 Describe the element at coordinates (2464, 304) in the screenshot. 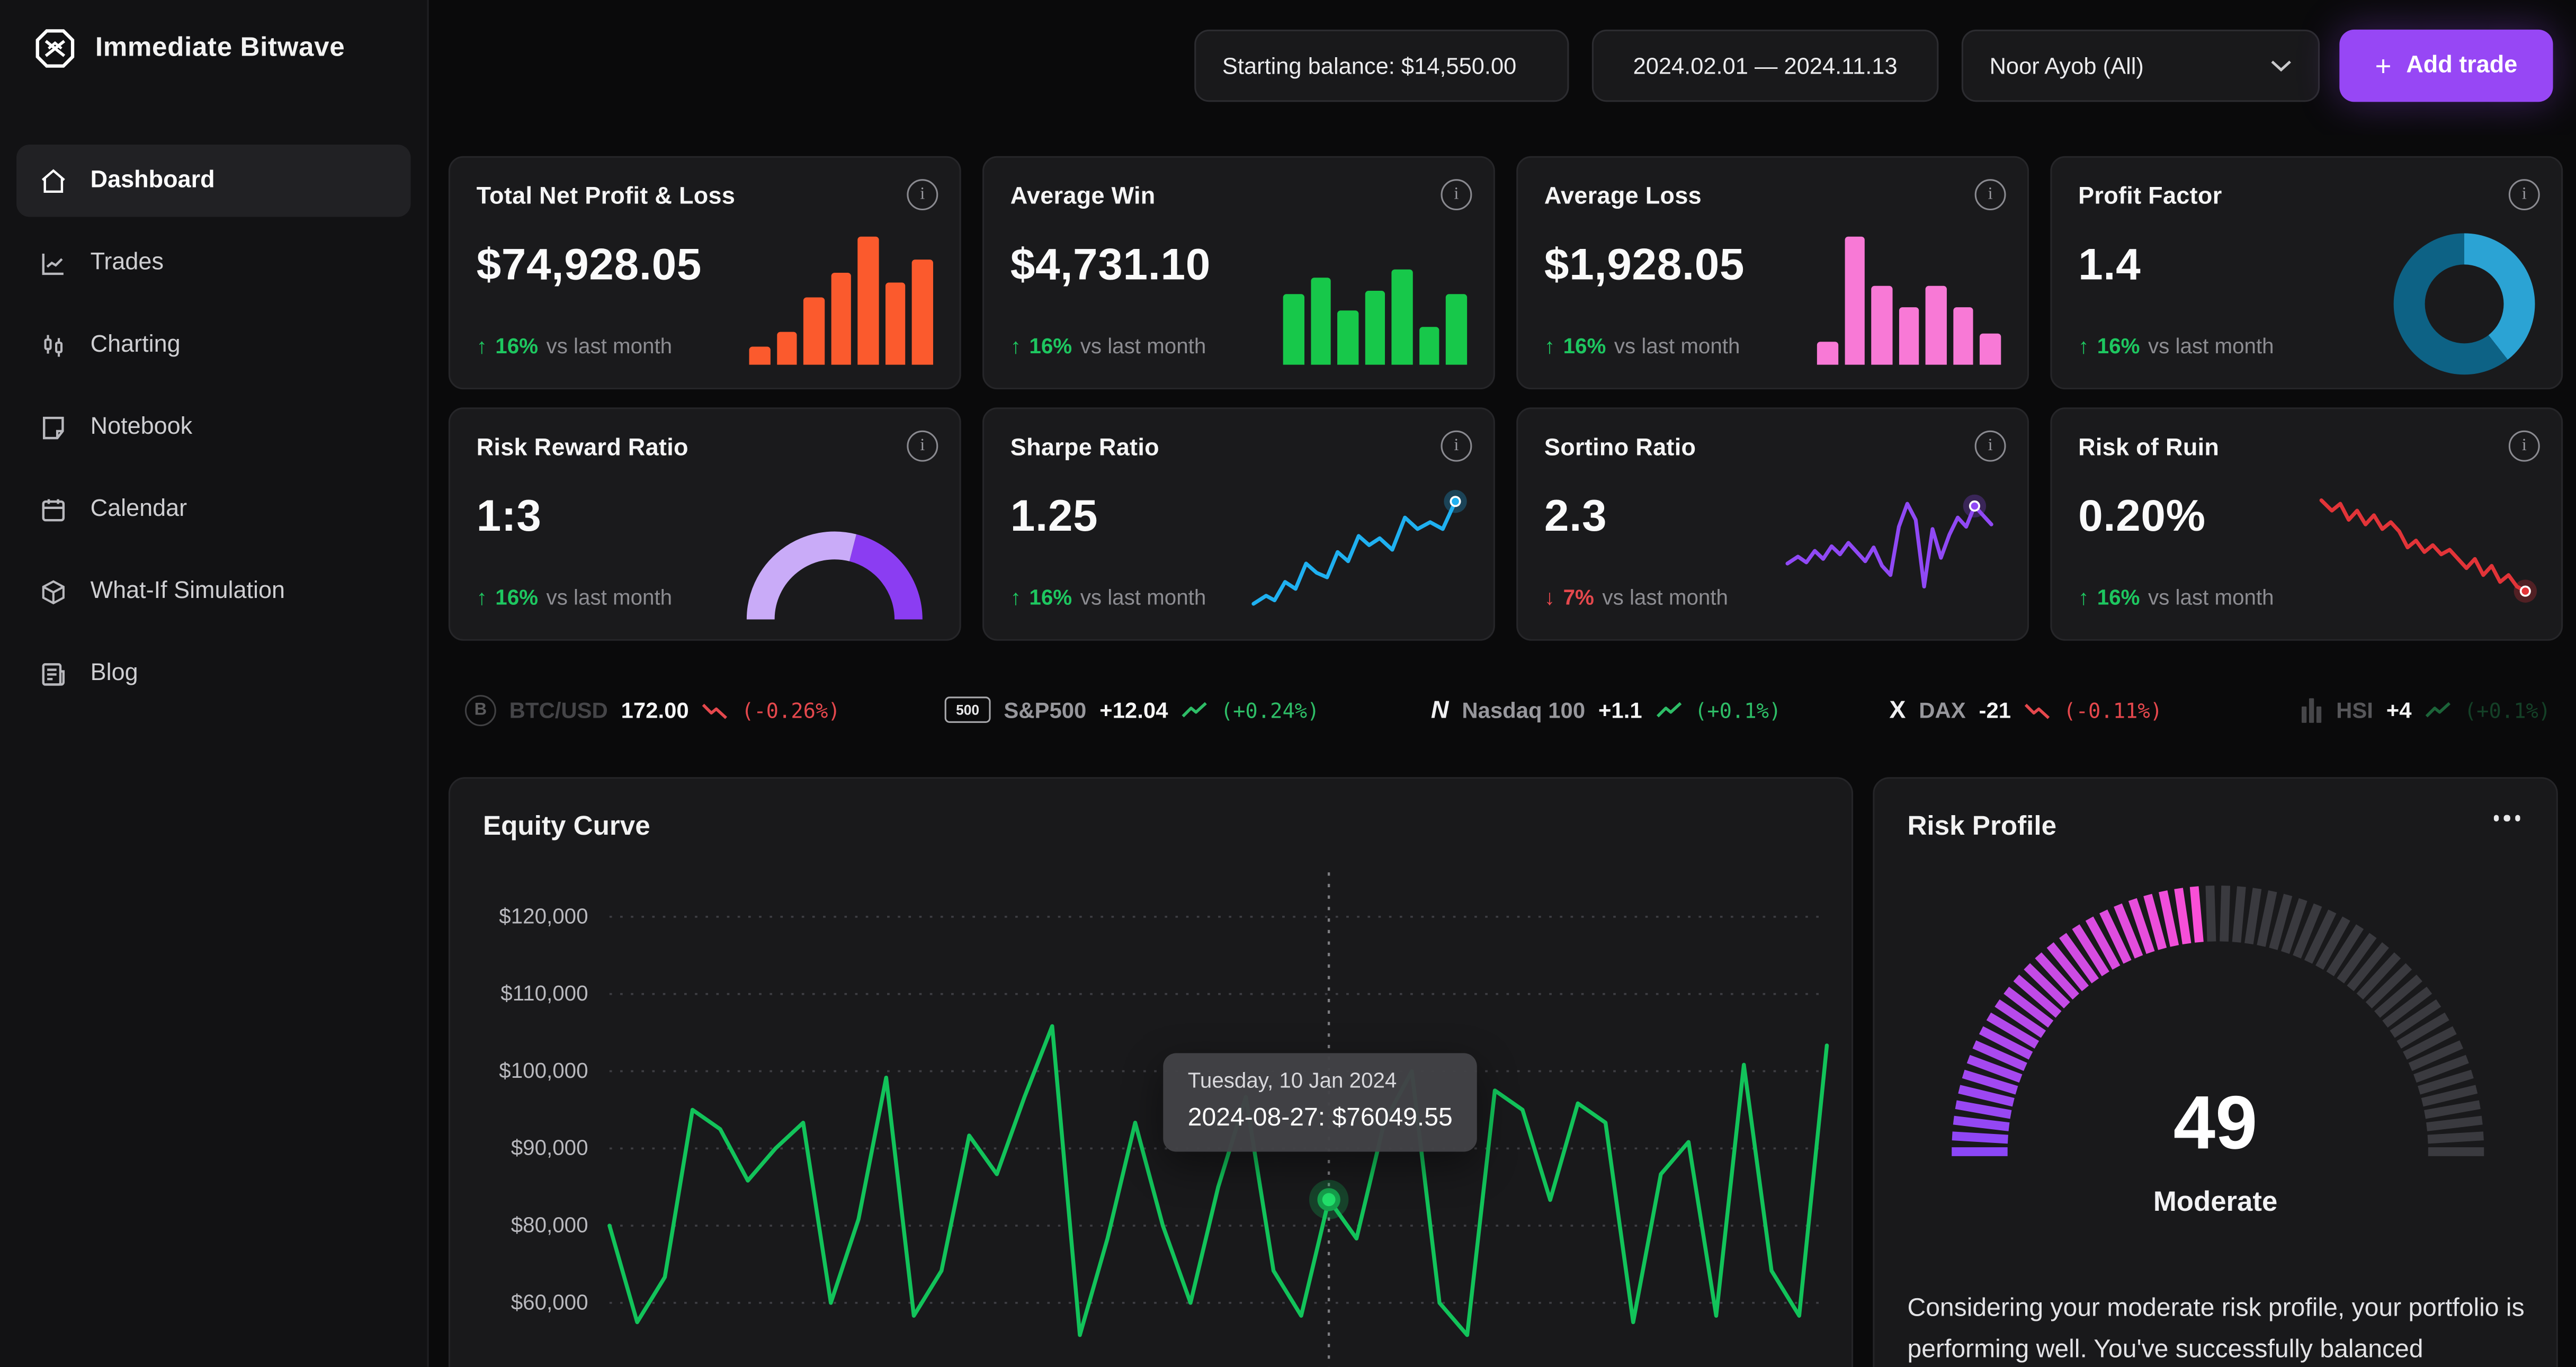

I see `donut-chart` at that location.